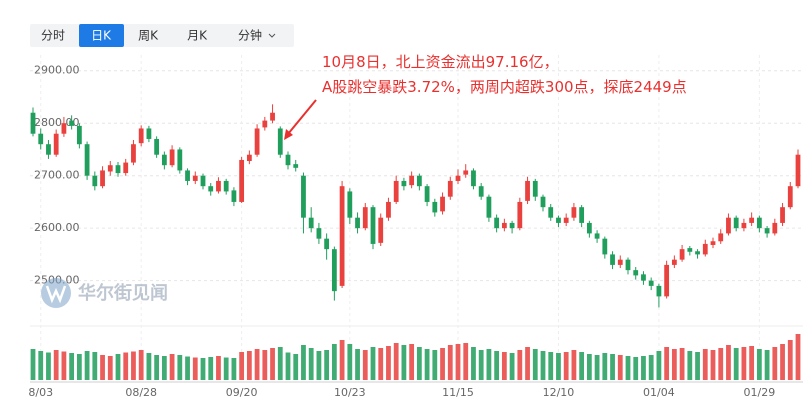 The image size is (811, 410). Describe the element at coordinates (197, 36) in the screenshot. I see `tab: 月K` at that location.